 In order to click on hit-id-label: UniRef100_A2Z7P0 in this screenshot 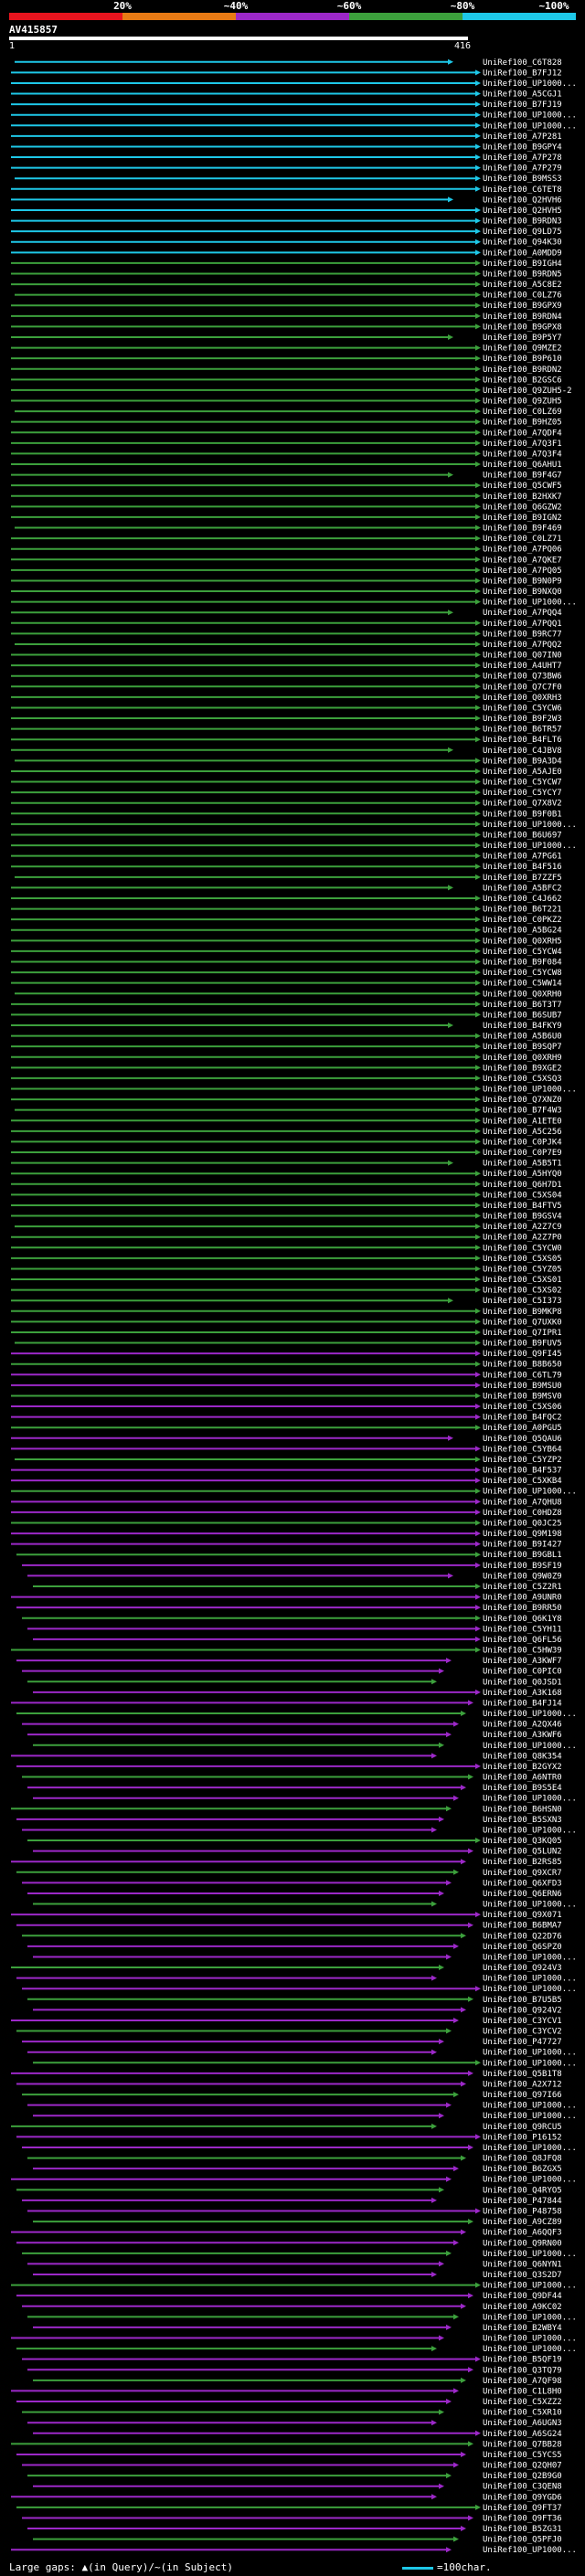, I will do `click(522, 1238)`.